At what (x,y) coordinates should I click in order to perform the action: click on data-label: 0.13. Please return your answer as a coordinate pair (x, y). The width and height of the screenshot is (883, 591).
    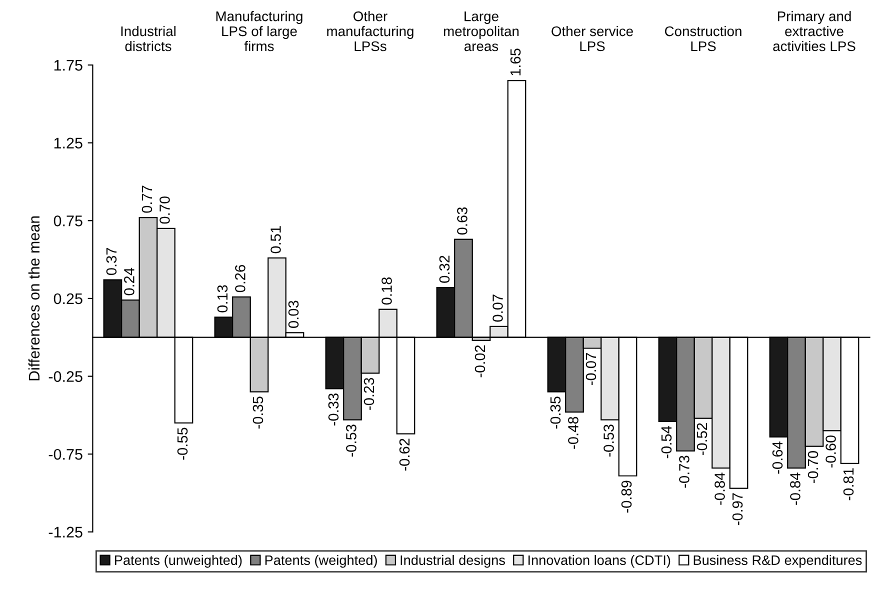
    Looking at the image, I should click on (222, 298).